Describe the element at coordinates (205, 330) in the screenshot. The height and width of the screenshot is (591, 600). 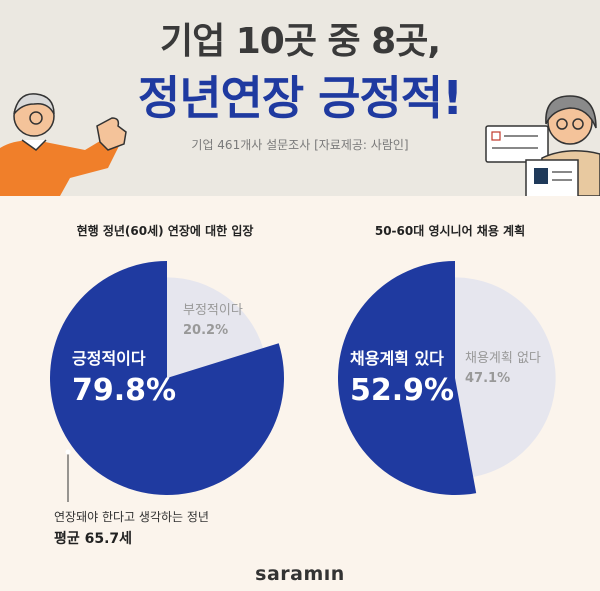
I see `chart1-secondary-value: 20.2%` at that location.